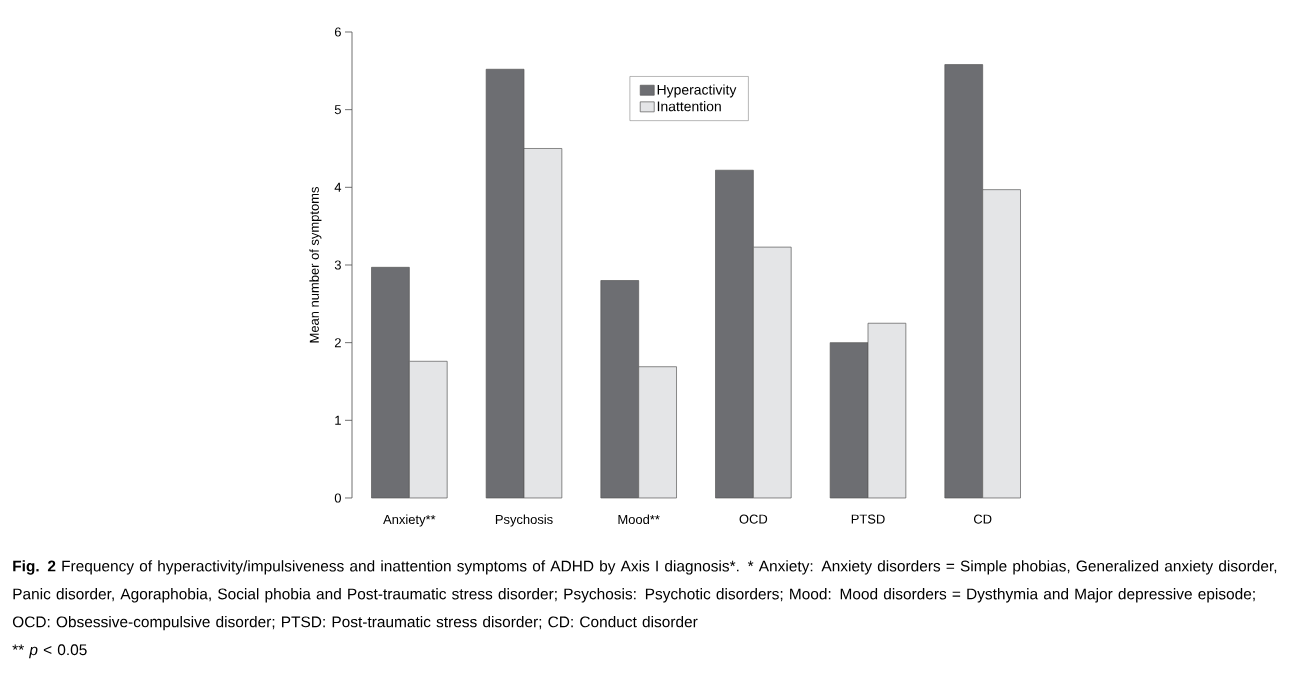  Describe the element at coordinates (338, 420) in the screenshot. I see `y-tick-label: 1` at that location.